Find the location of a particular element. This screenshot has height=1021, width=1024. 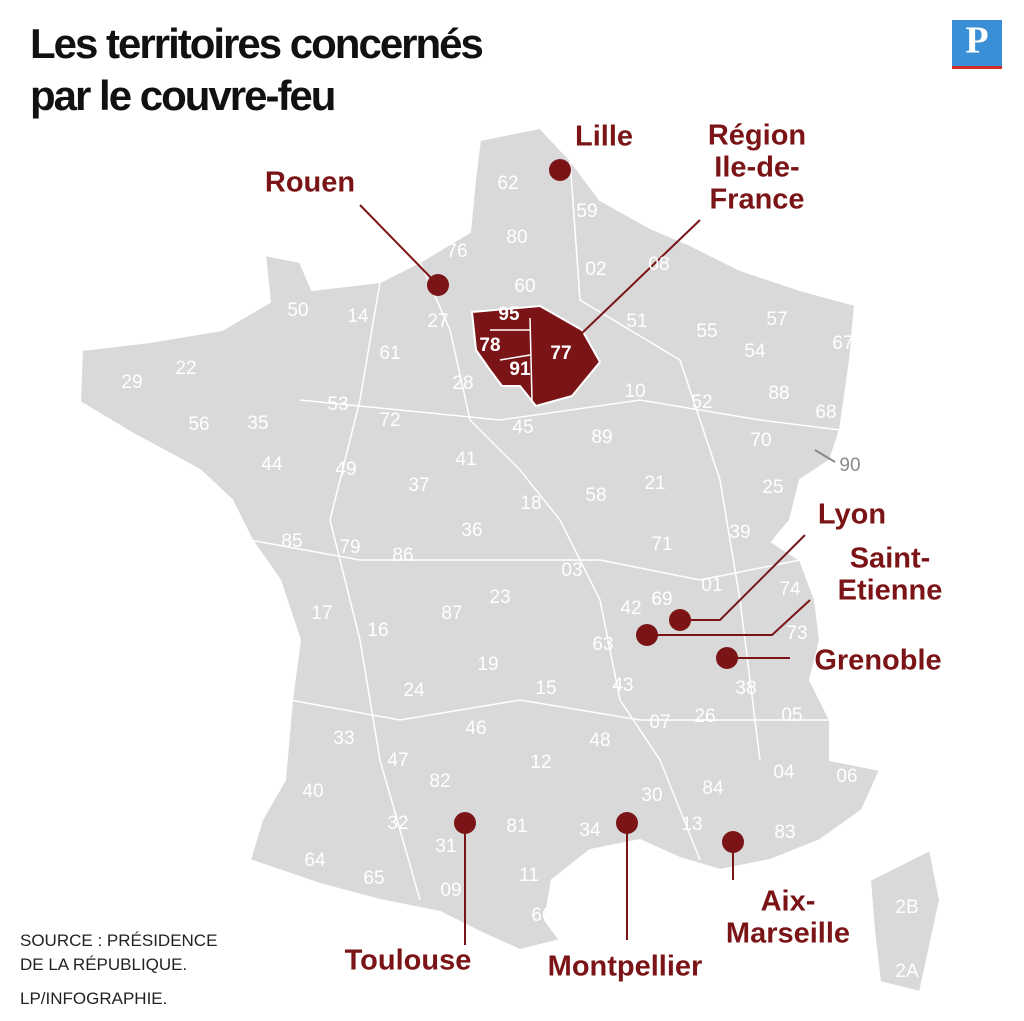

department-number: 40 is located at coordinates (312, 791).